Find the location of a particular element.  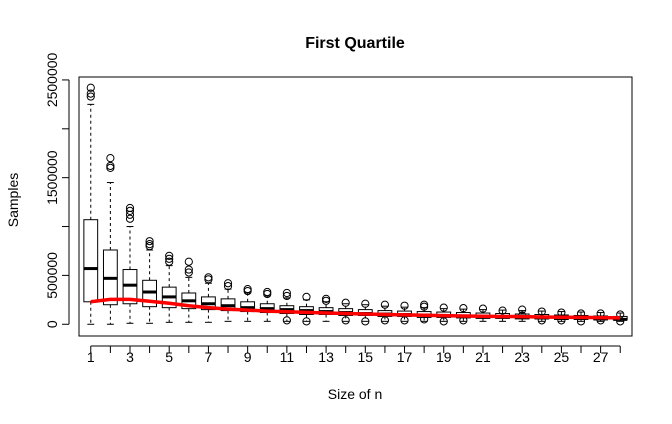

x-tick-label: 7 is located at coordinates (209, 357).